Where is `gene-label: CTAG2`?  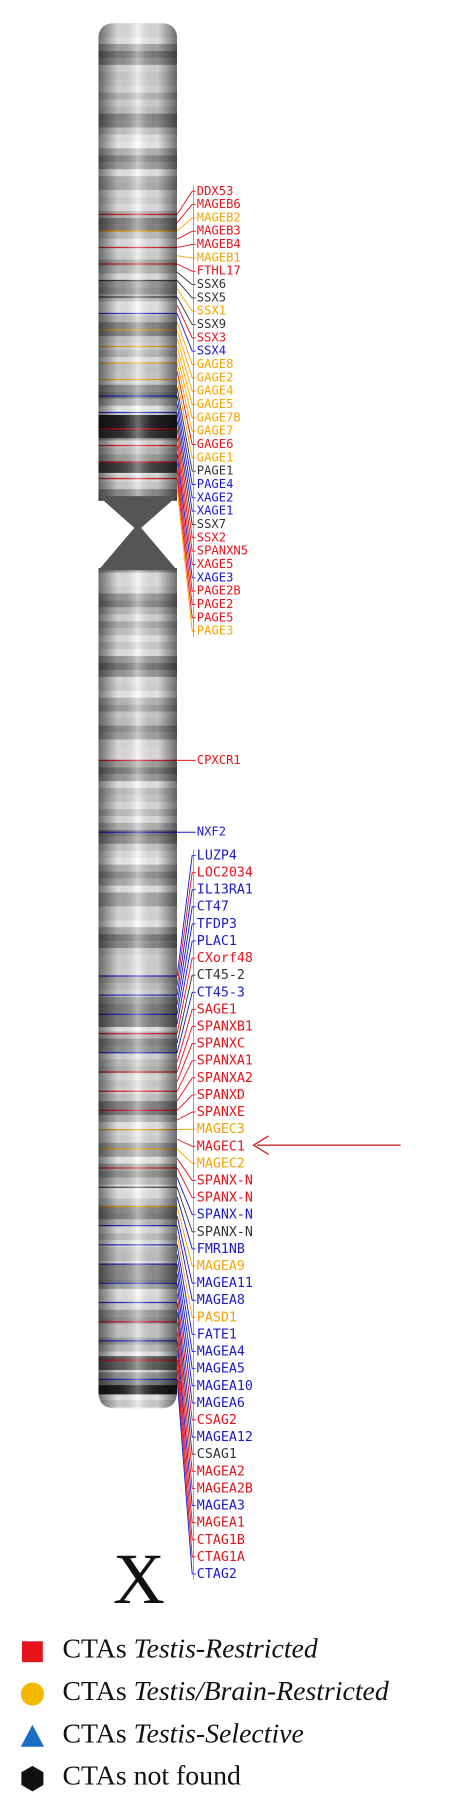
gene-label: CTAG2 is located at coordinates (217, 1574).